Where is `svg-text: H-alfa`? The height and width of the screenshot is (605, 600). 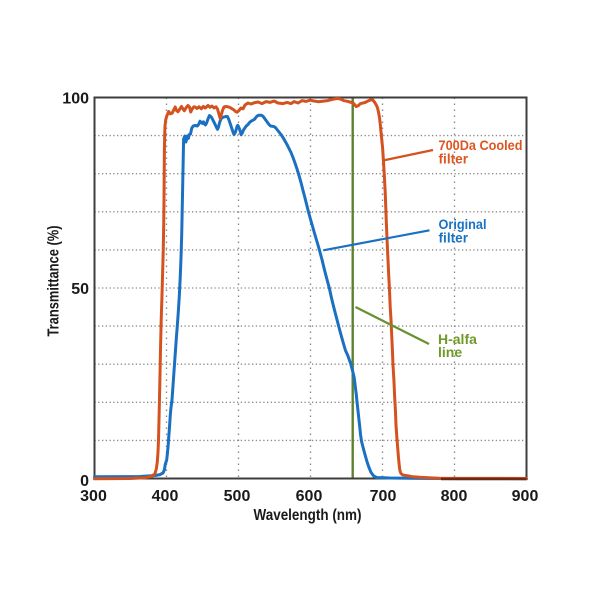 svg-text: H-alfa is located at coordinates (457, 339).